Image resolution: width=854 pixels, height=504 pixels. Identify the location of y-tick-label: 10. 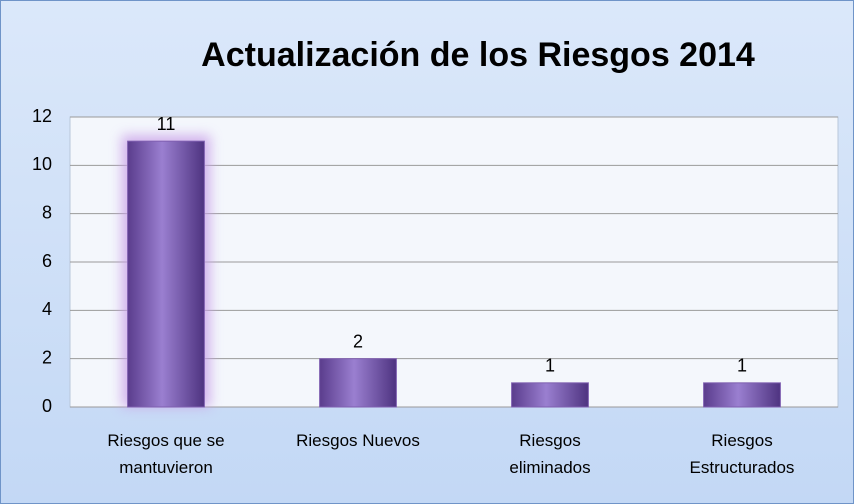
(42, 164).